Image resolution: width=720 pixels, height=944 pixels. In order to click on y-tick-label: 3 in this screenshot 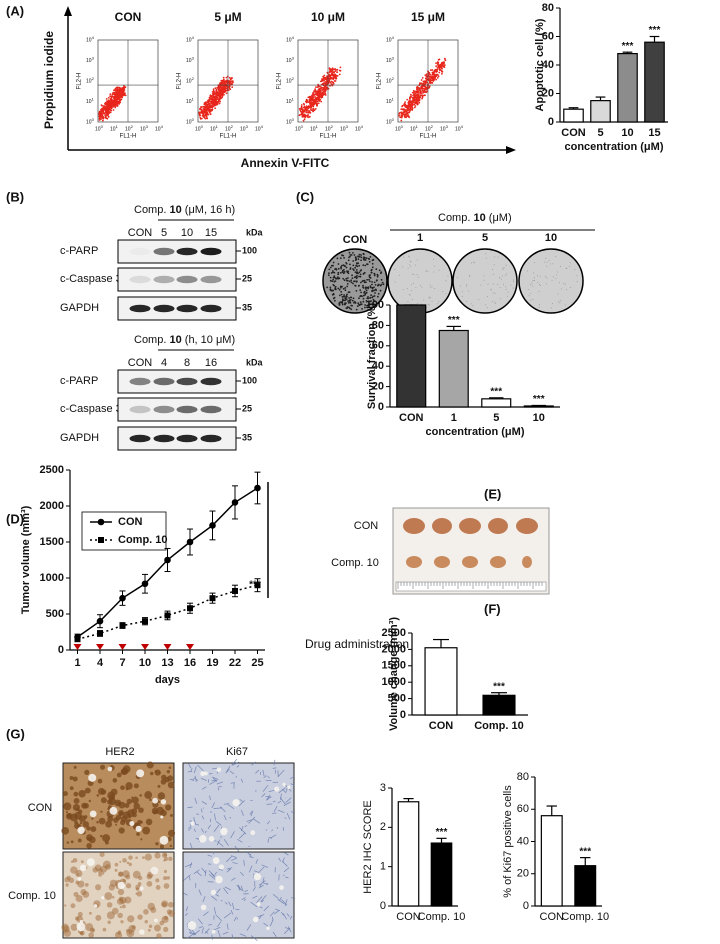, I will do `click(383, 788)`.